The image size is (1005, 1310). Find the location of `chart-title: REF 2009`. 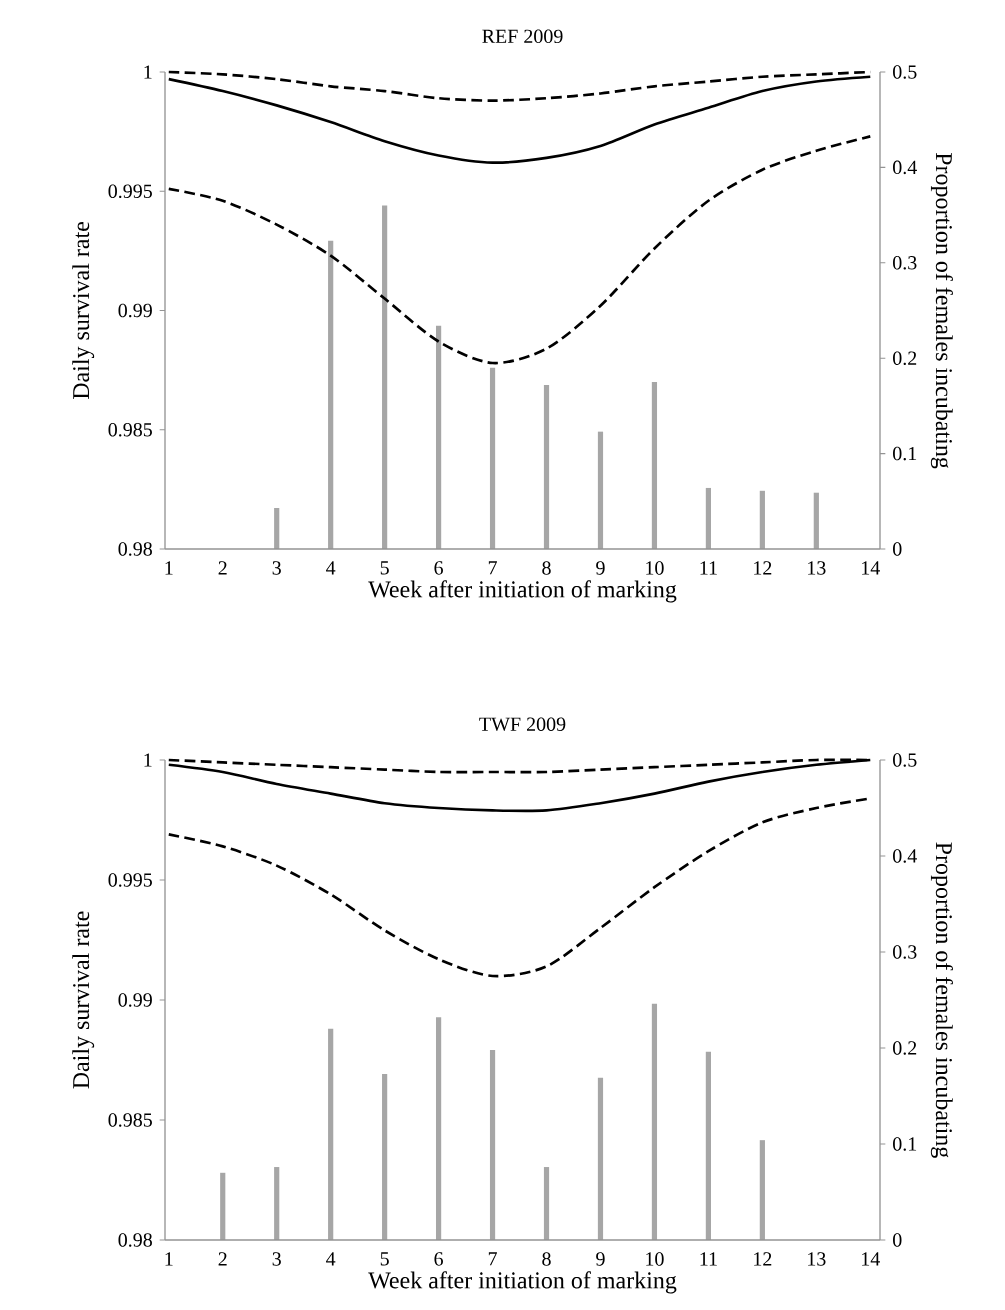

chart-title: REF 2009 is located at coordinates (522, 36).